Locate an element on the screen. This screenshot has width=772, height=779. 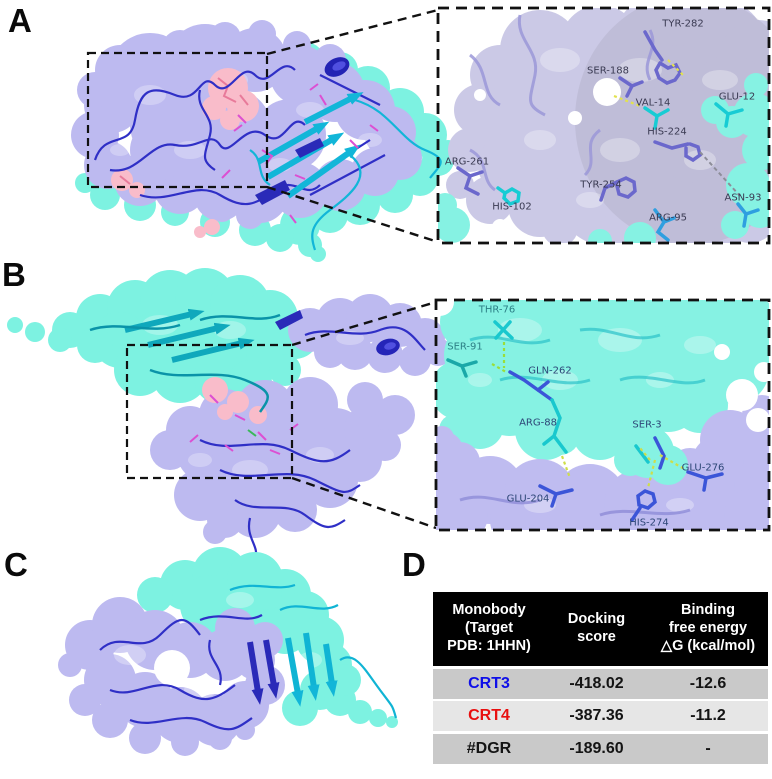
panel-b-blue-sheet is located at coordinates (289, 320).